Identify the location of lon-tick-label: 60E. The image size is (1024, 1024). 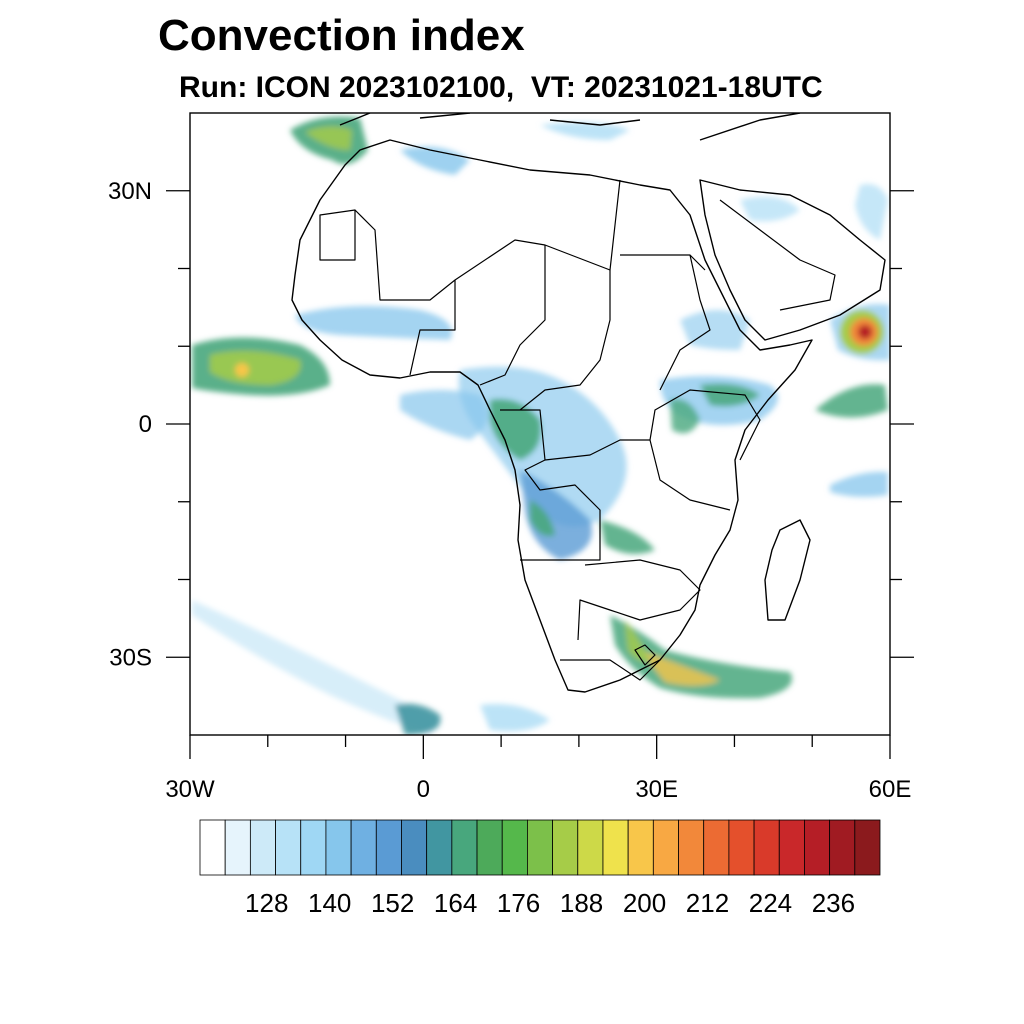
(890, 789).